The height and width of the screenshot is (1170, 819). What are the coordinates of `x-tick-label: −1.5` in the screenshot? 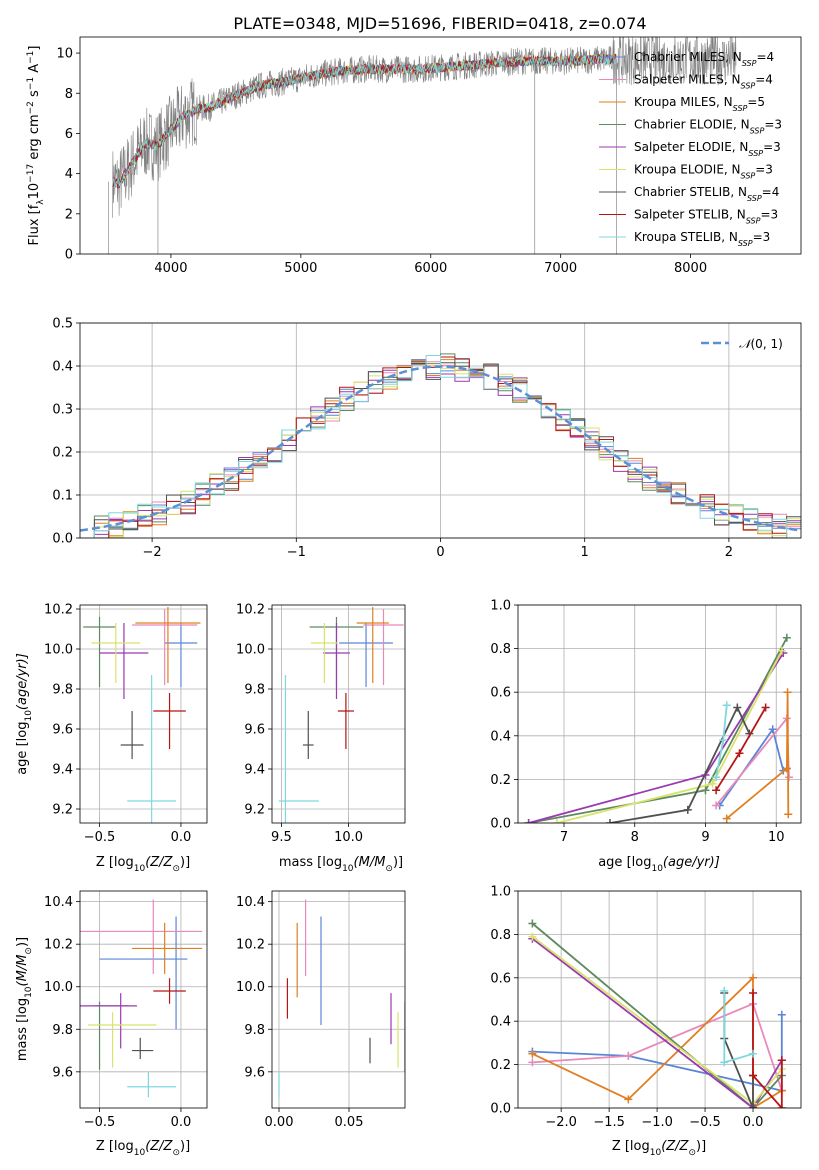 It's located at (609, 1122).